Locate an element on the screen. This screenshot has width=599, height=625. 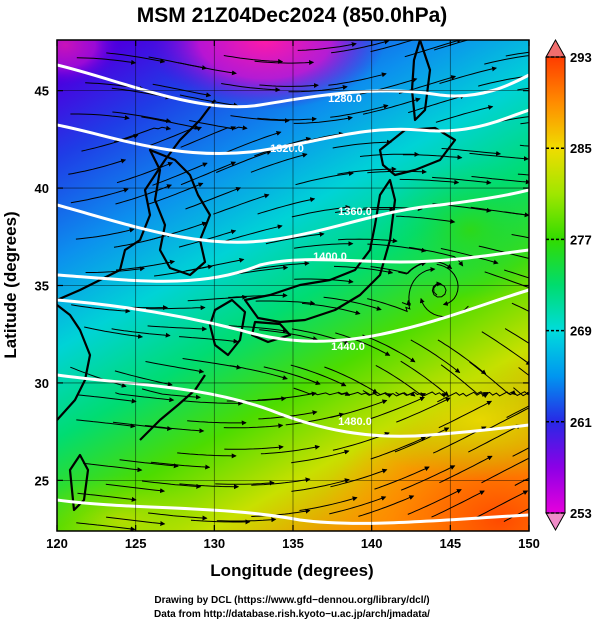
china-coast-south is located at coordinates (74, 362).